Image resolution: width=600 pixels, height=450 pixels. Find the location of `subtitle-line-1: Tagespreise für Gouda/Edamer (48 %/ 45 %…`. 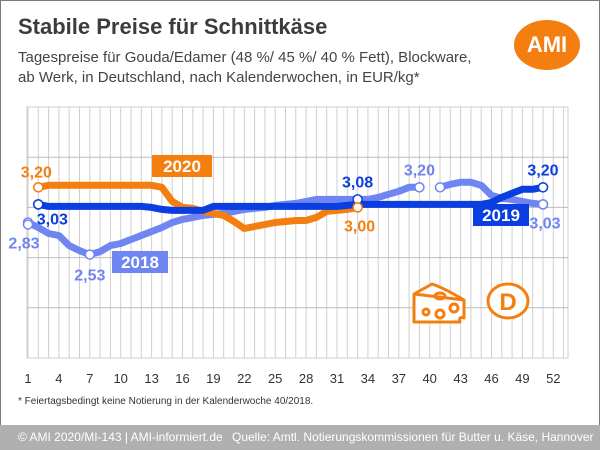

subtitle-line-1: Tagespreise für Gouda/Edamer (48 %/ 45 %… is located at coordinates (245, 57).